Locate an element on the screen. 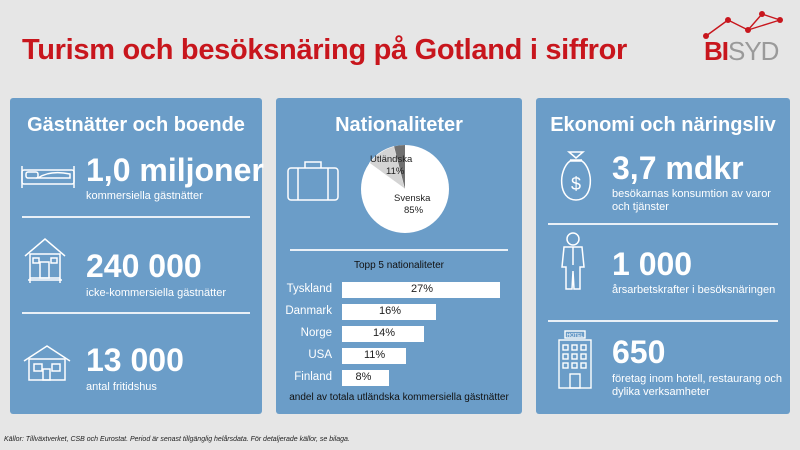  bar-row: USA 11% is located at coordinates (399, 356).